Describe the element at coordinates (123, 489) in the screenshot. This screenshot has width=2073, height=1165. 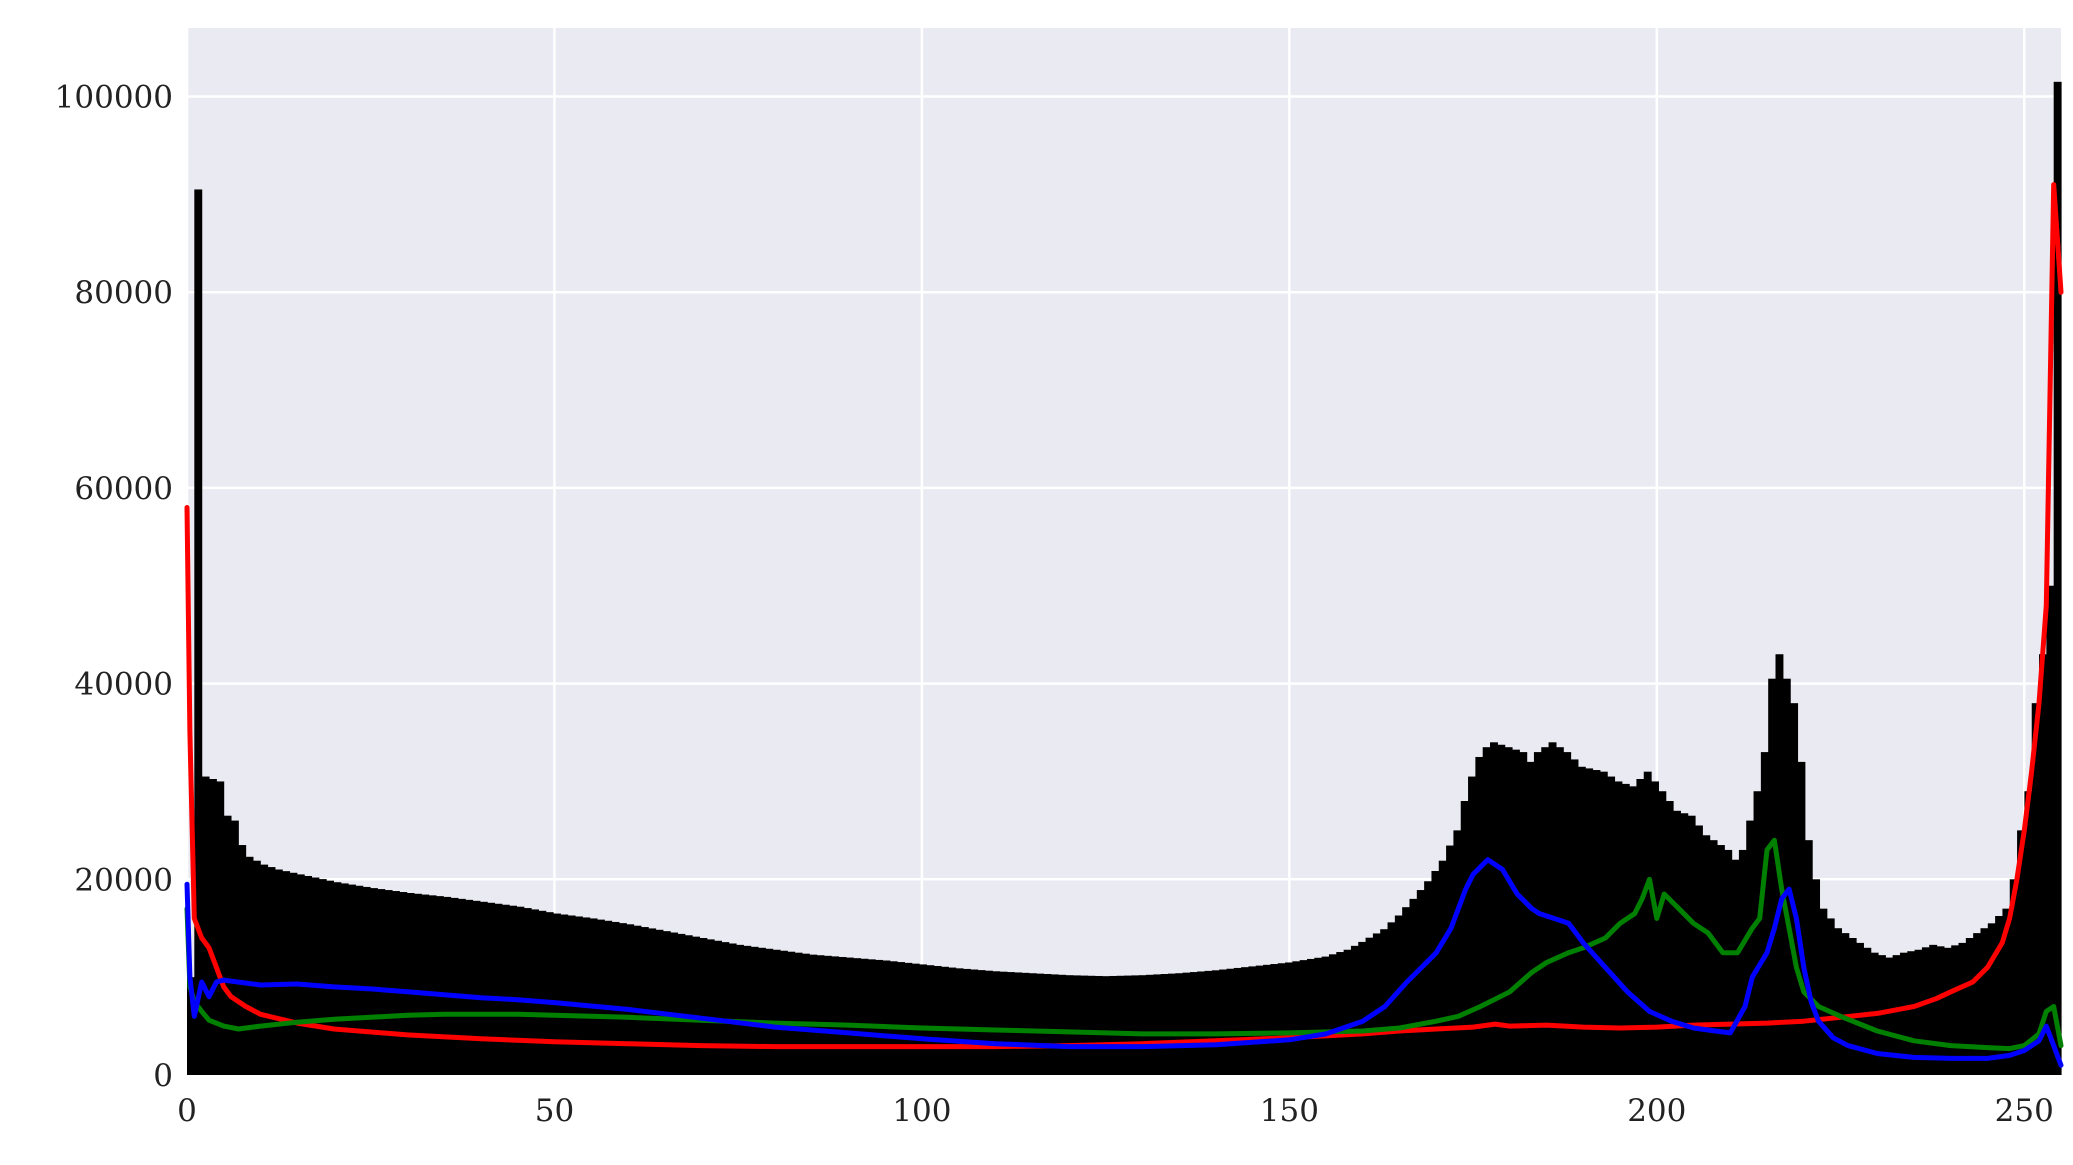
I see `y-tick-label: 60000` at that location.